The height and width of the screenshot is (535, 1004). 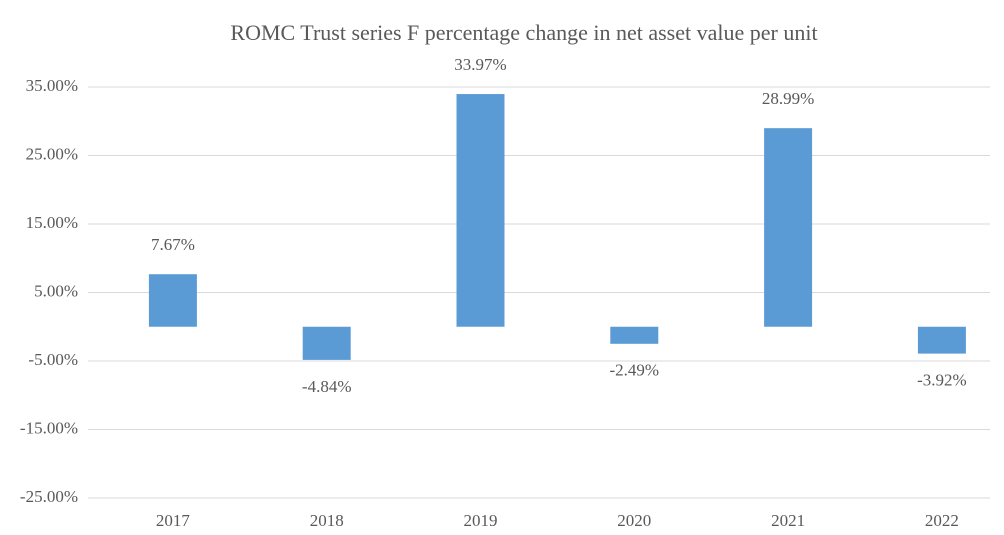 I want to click on x-tick-label: 2018, so click(x=327, y=520).